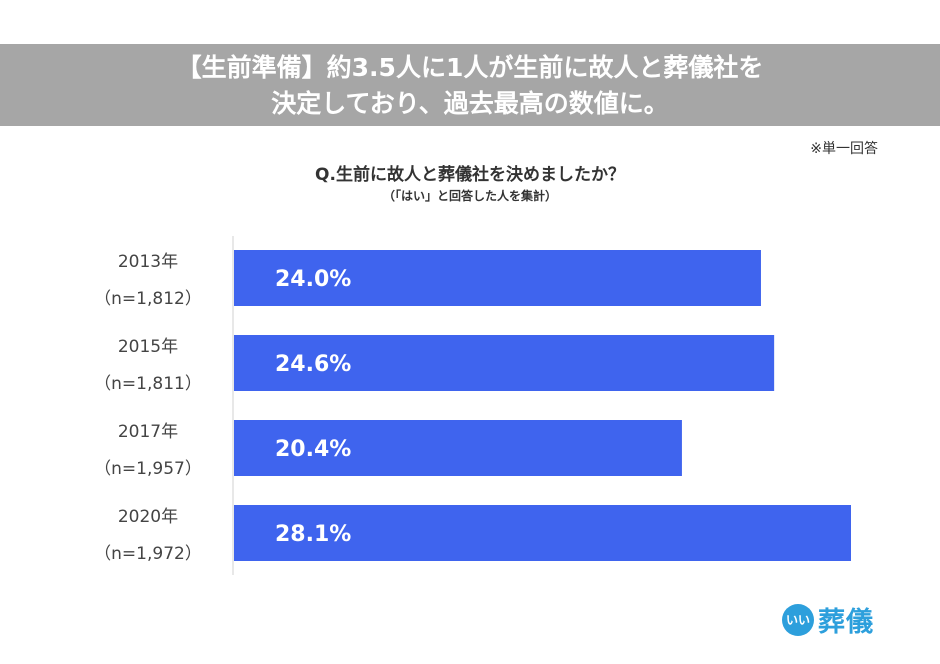 This screenshot has height=664, width=940. Describe the element at coordinates (148, 432) in the screenshot. I see `category-label-2: 2017年` at that location.